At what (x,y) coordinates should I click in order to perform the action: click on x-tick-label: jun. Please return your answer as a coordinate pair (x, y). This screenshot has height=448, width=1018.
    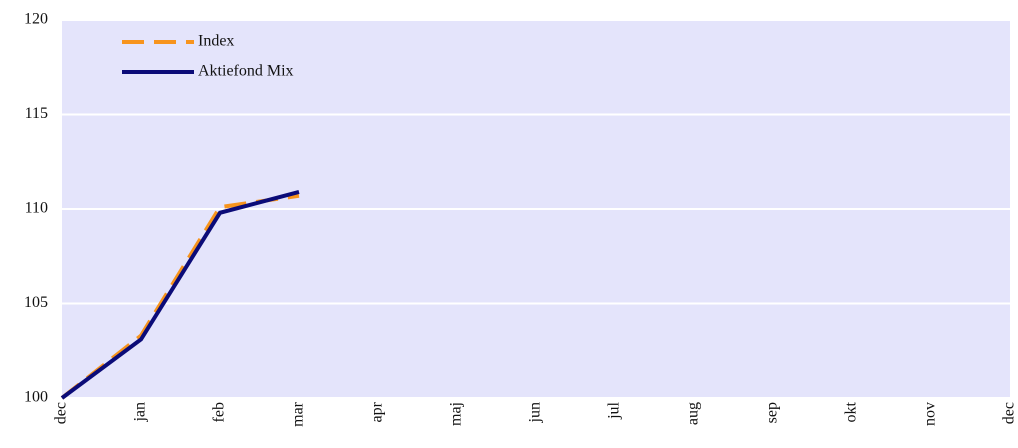
    Looking at the image, I should click on (535, 412).